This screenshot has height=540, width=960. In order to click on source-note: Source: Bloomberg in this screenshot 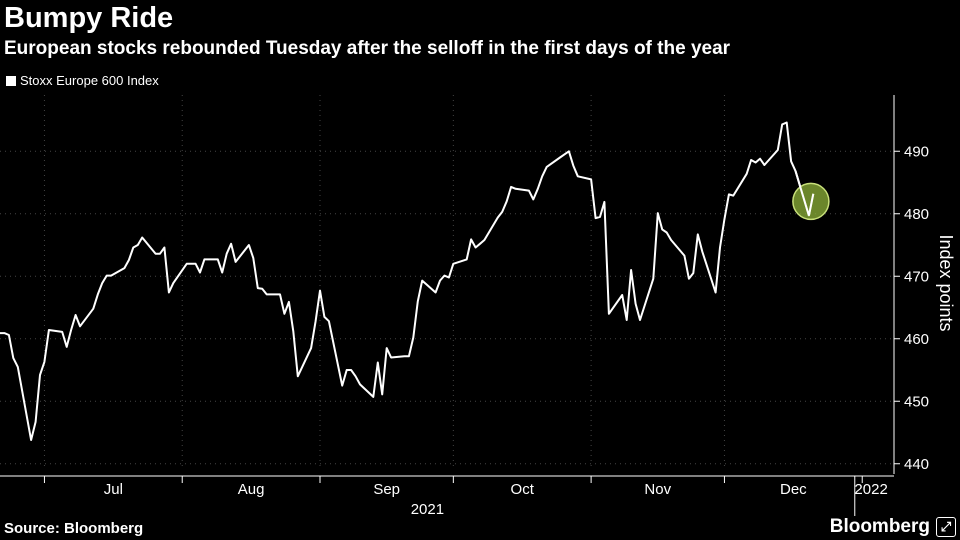, I will do `click(74, 528)`.